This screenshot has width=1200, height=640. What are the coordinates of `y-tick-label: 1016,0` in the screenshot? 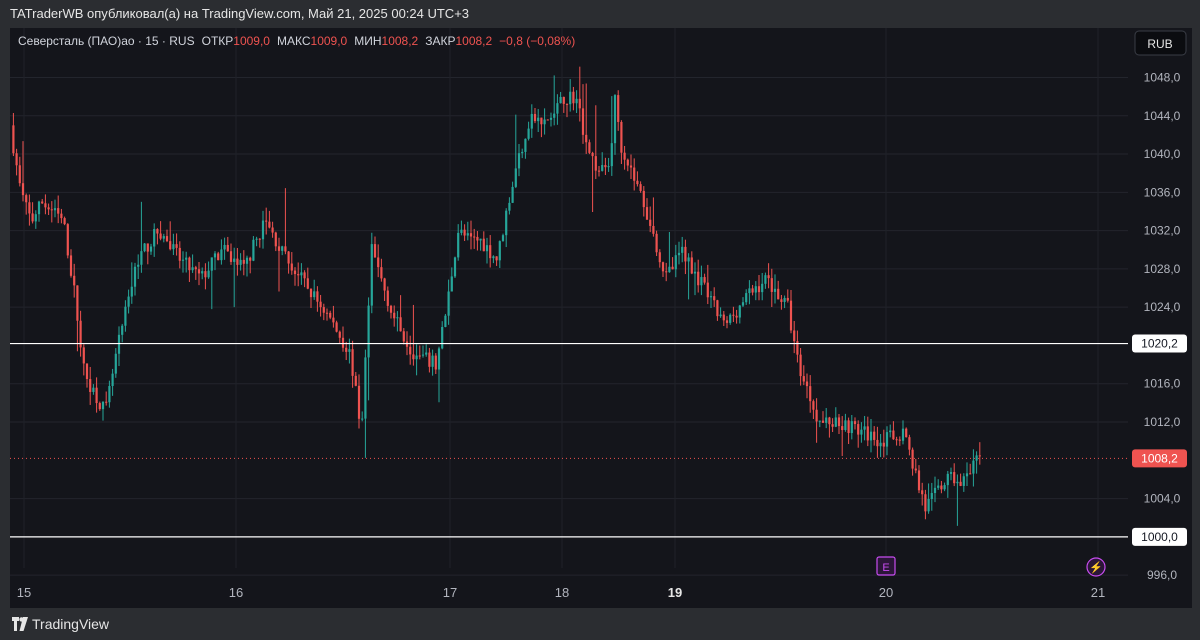 It's located at (1162, 384).